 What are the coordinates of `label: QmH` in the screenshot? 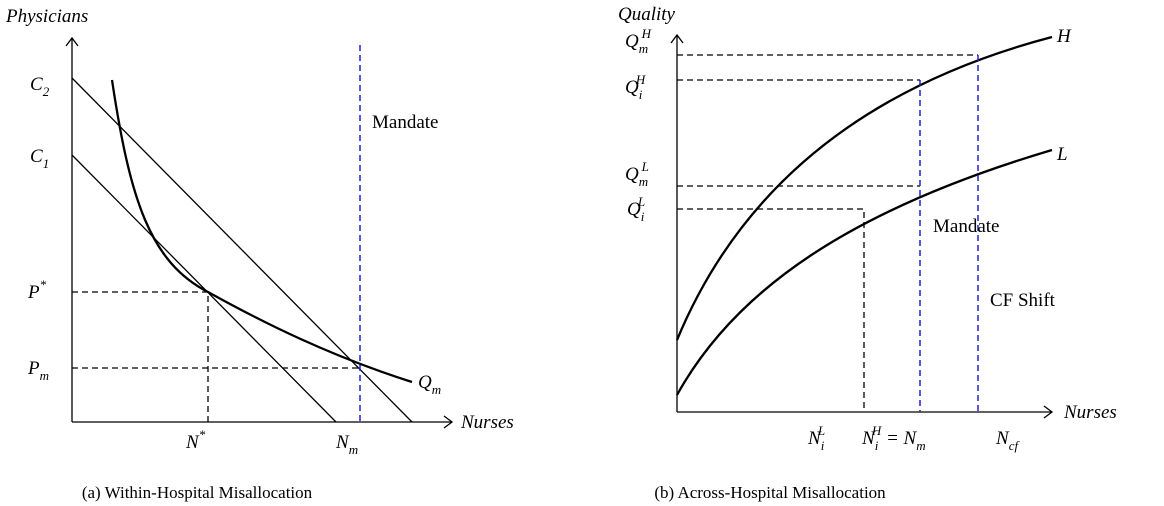 It's located at (638, 41).